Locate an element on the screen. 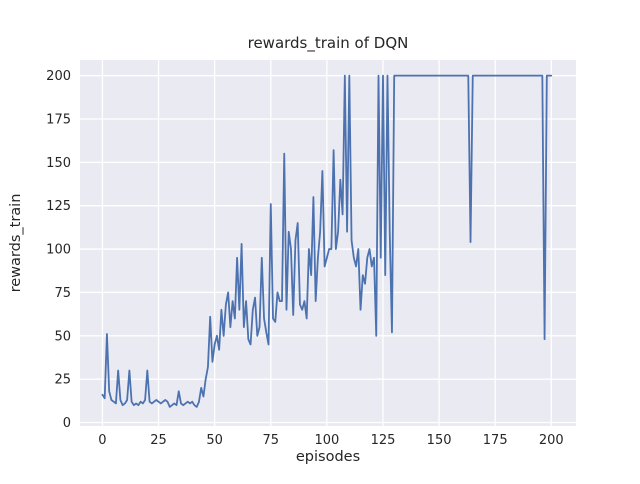 This screenshot has height=484, width=640. chart-title: rewards_train of DQN is located at coordinates (328, 43).